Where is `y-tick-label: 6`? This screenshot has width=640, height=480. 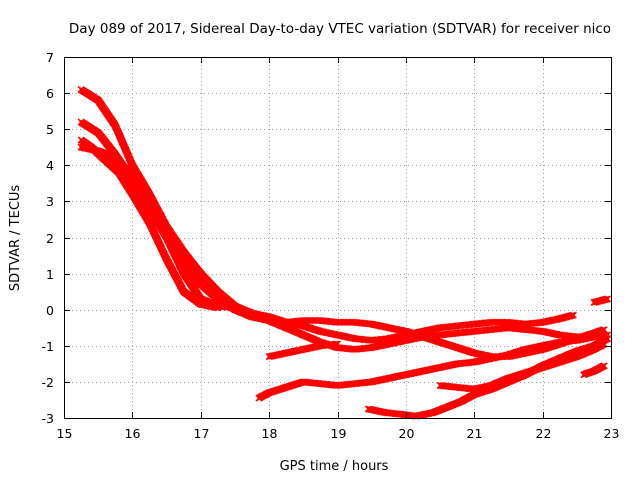 y-tick-label: 6 is located at coordinates (50, 93).